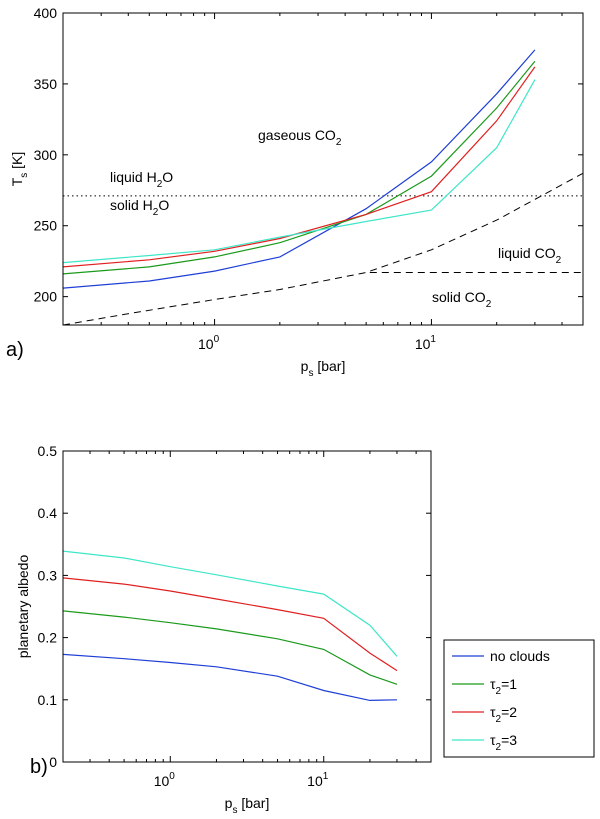 Image resolution: width=600 pixels, height=819 pixels. Describe the element at coordinates (493, 684) in the screenshot. I see `legend-label-1-main: τ` at that location.